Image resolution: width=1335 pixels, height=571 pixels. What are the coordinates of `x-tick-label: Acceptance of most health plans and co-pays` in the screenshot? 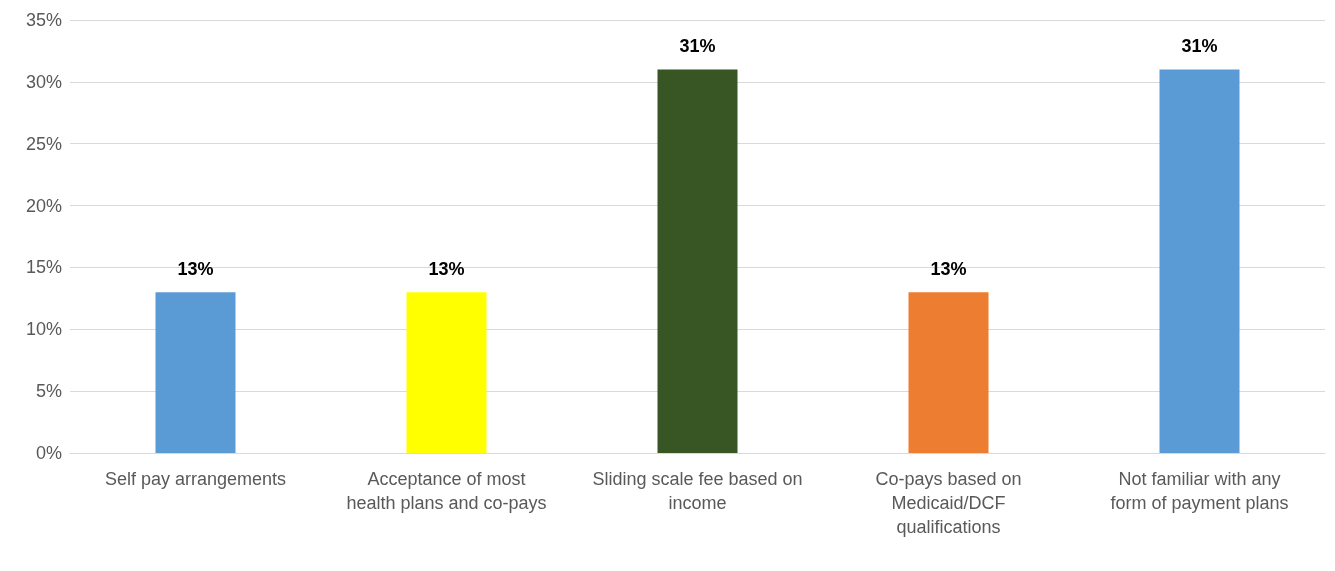 It's located at (446, 491).